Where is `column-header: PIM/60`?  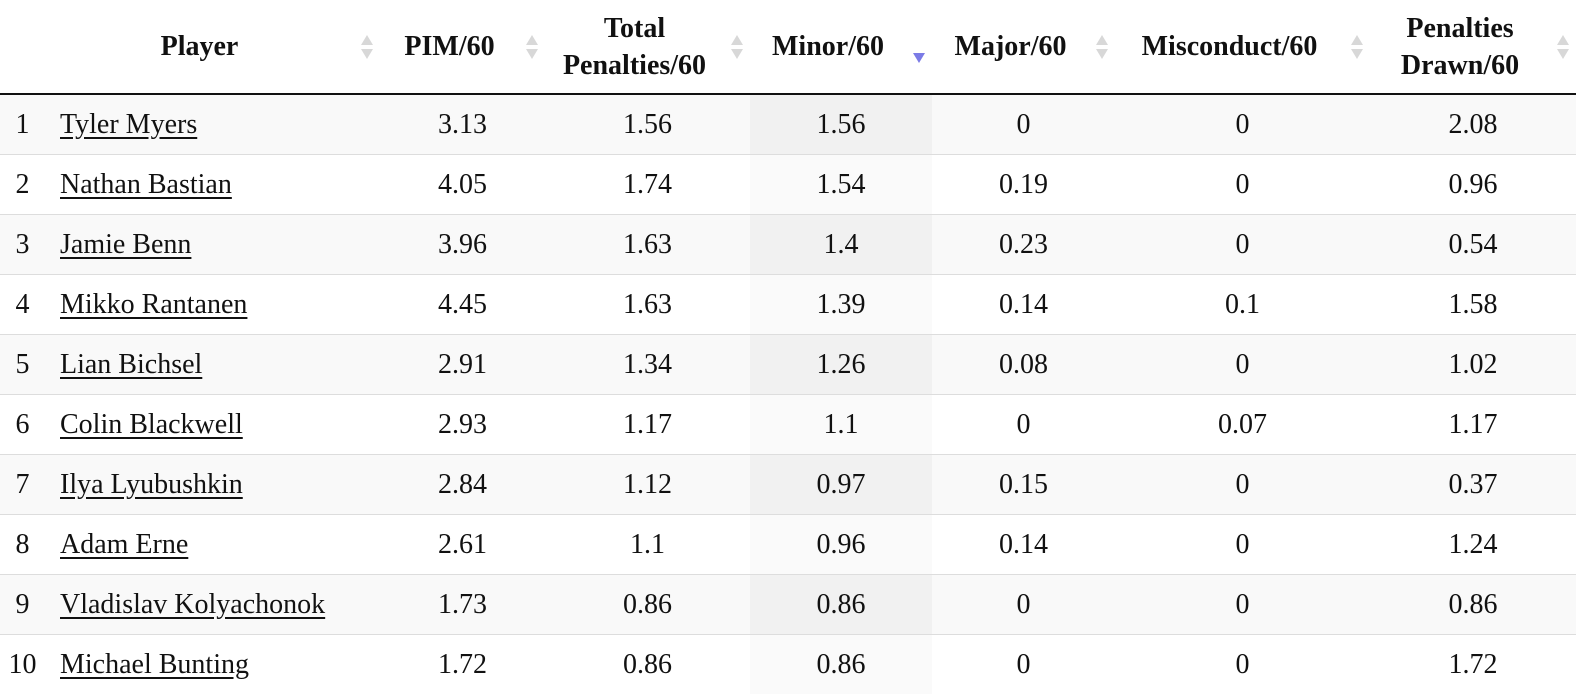 column-header: PIM/60 is located at coordinates (462, 47).